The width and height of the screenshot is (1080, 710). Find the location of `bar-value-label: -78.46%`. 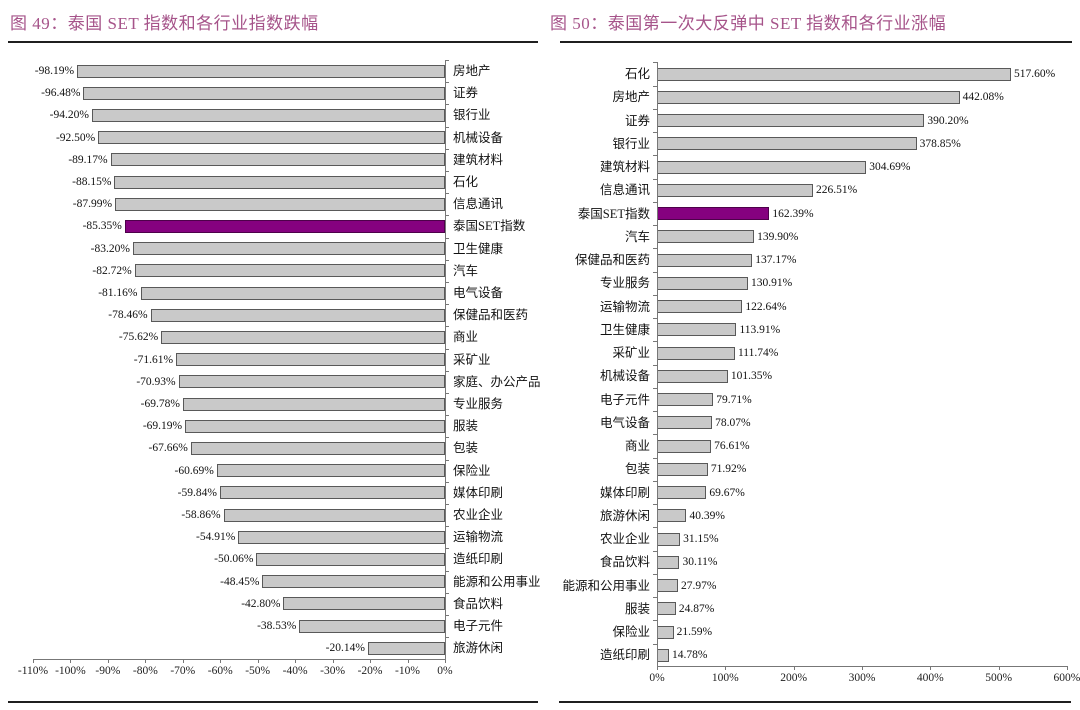

bar-value-label: -78.46% is located at coordinates (128, 315).